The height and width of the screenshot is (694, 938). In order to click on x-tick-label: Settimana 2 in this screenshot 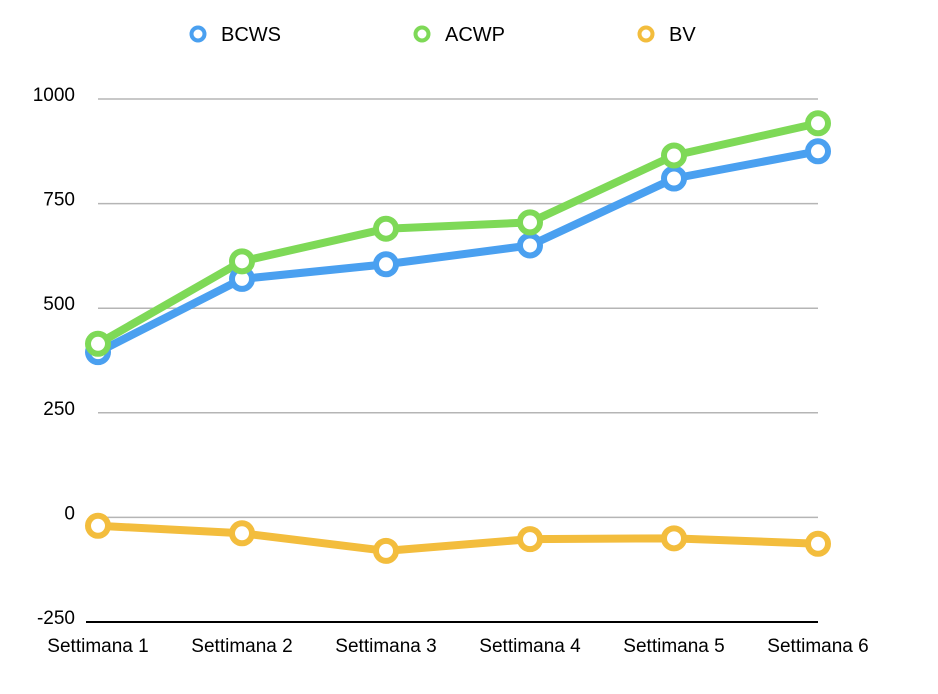, I will do `click(241, 646)`.